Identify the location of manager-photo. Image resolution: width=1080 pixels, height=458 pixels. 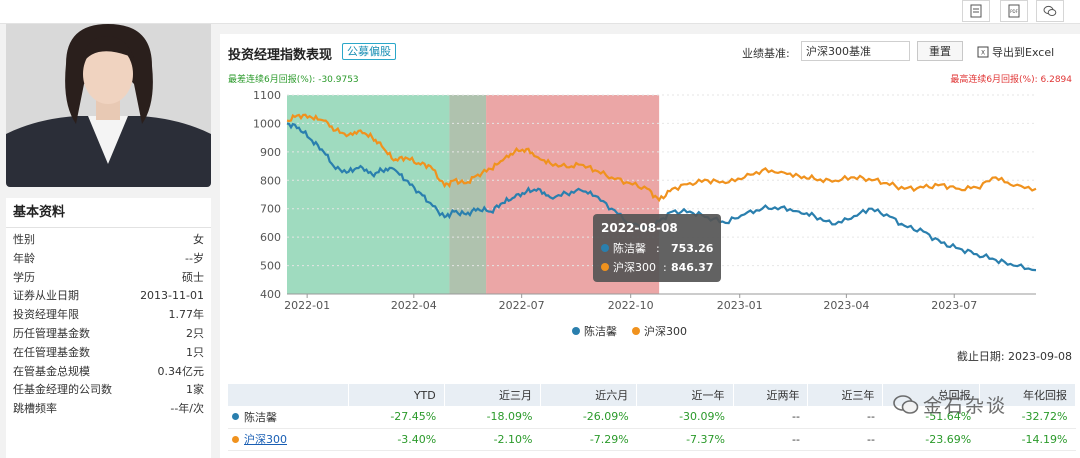
(108, 105).